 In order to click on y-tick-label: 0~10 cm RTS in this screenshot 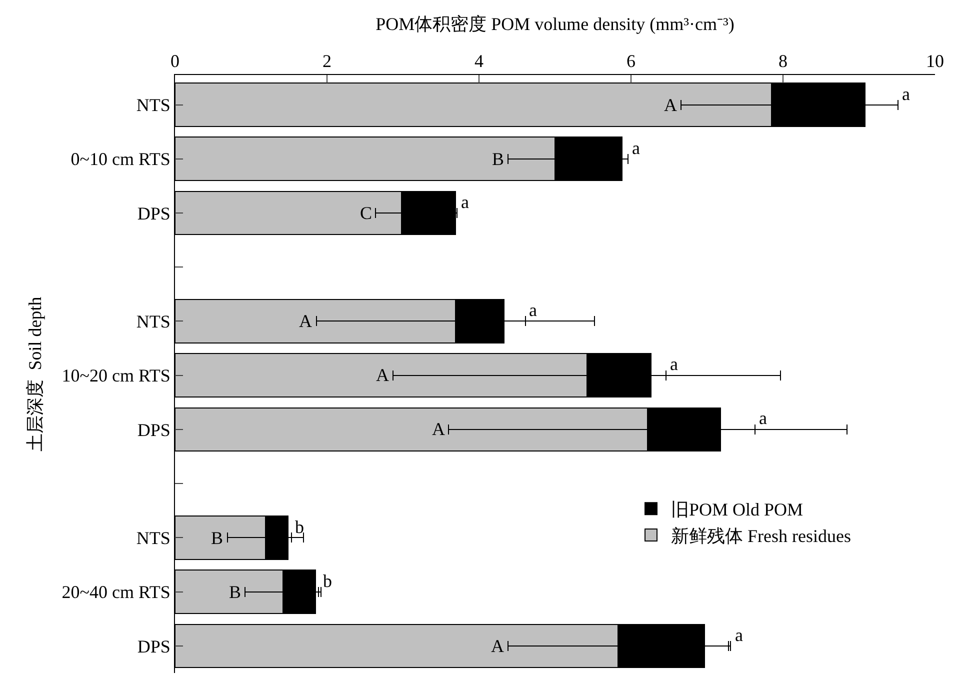, I will do `click(120, 159)`.